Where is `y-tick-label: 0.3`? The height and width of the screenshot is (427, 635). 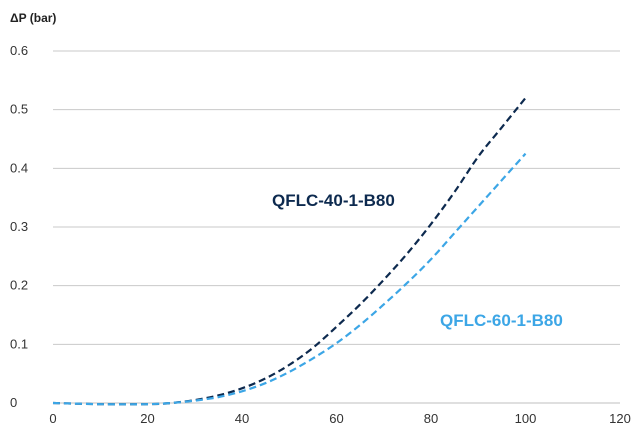 y-tick-label: 0.3 is located at coordinates (19, 226).